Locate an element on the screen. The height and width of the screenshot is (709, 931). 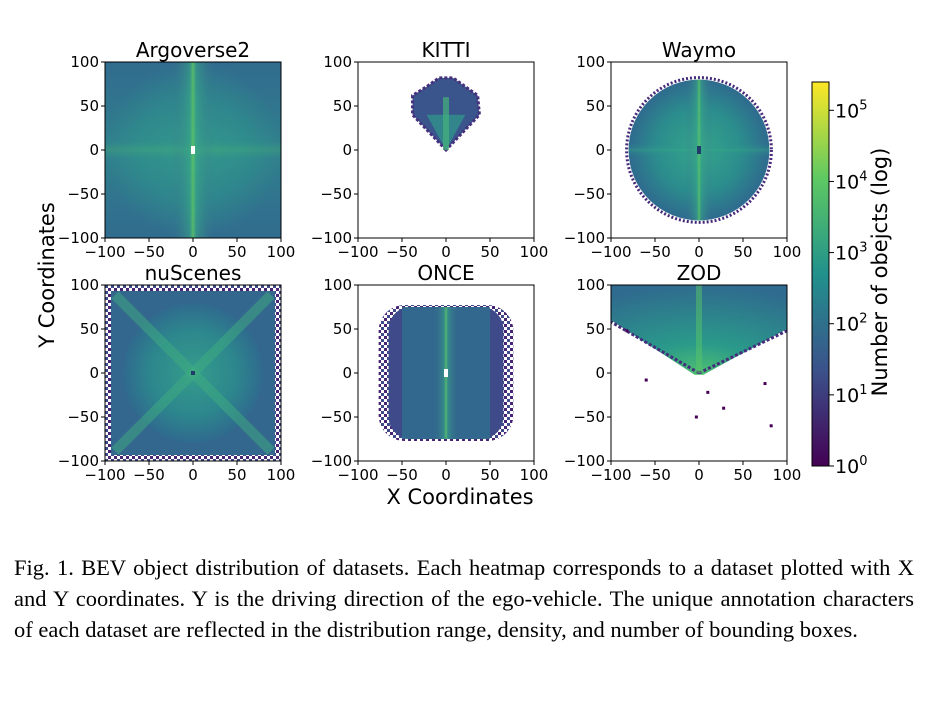
colorbar-gradient is located at coordinates (820, 274).